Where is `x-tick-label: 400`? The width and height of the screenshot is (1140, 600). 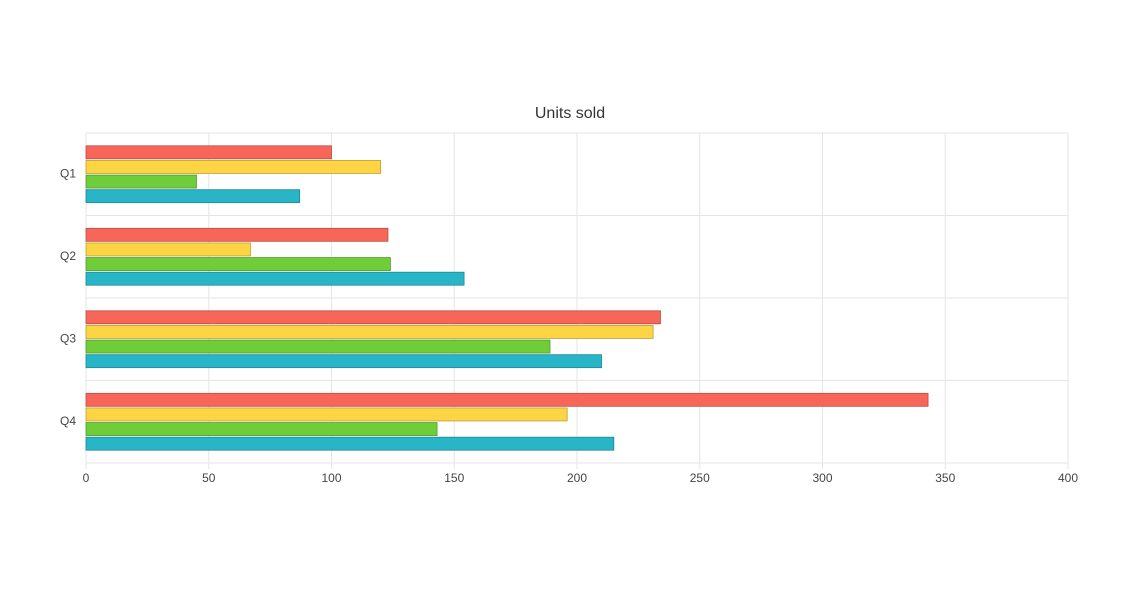 x-tick-label: 400 is located at coordinates (1068, 478).